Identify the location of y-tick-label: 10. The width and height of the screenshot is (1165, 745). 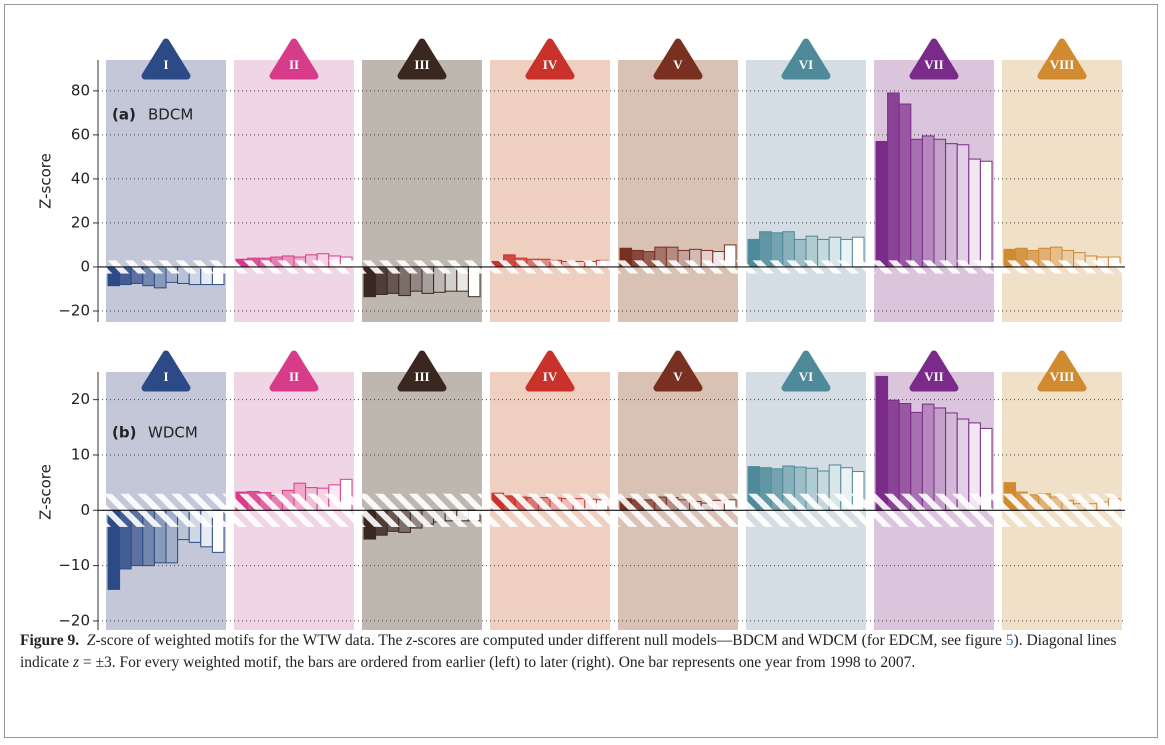
(80, 454).